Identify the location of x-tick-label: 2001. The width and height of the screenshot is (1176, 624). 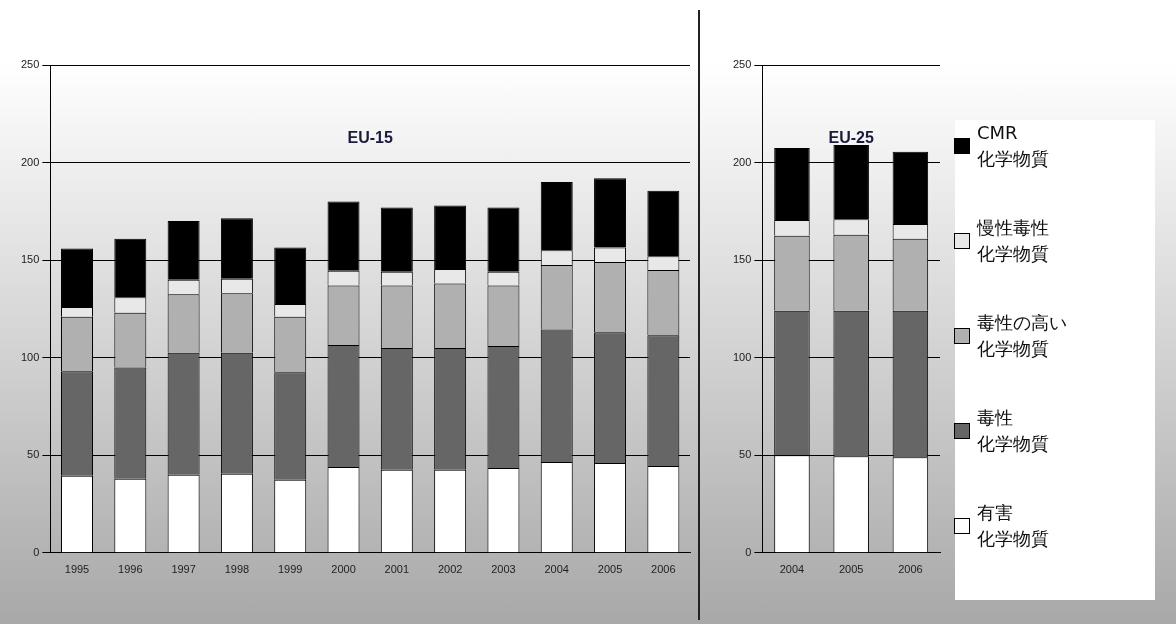
(397, 569).